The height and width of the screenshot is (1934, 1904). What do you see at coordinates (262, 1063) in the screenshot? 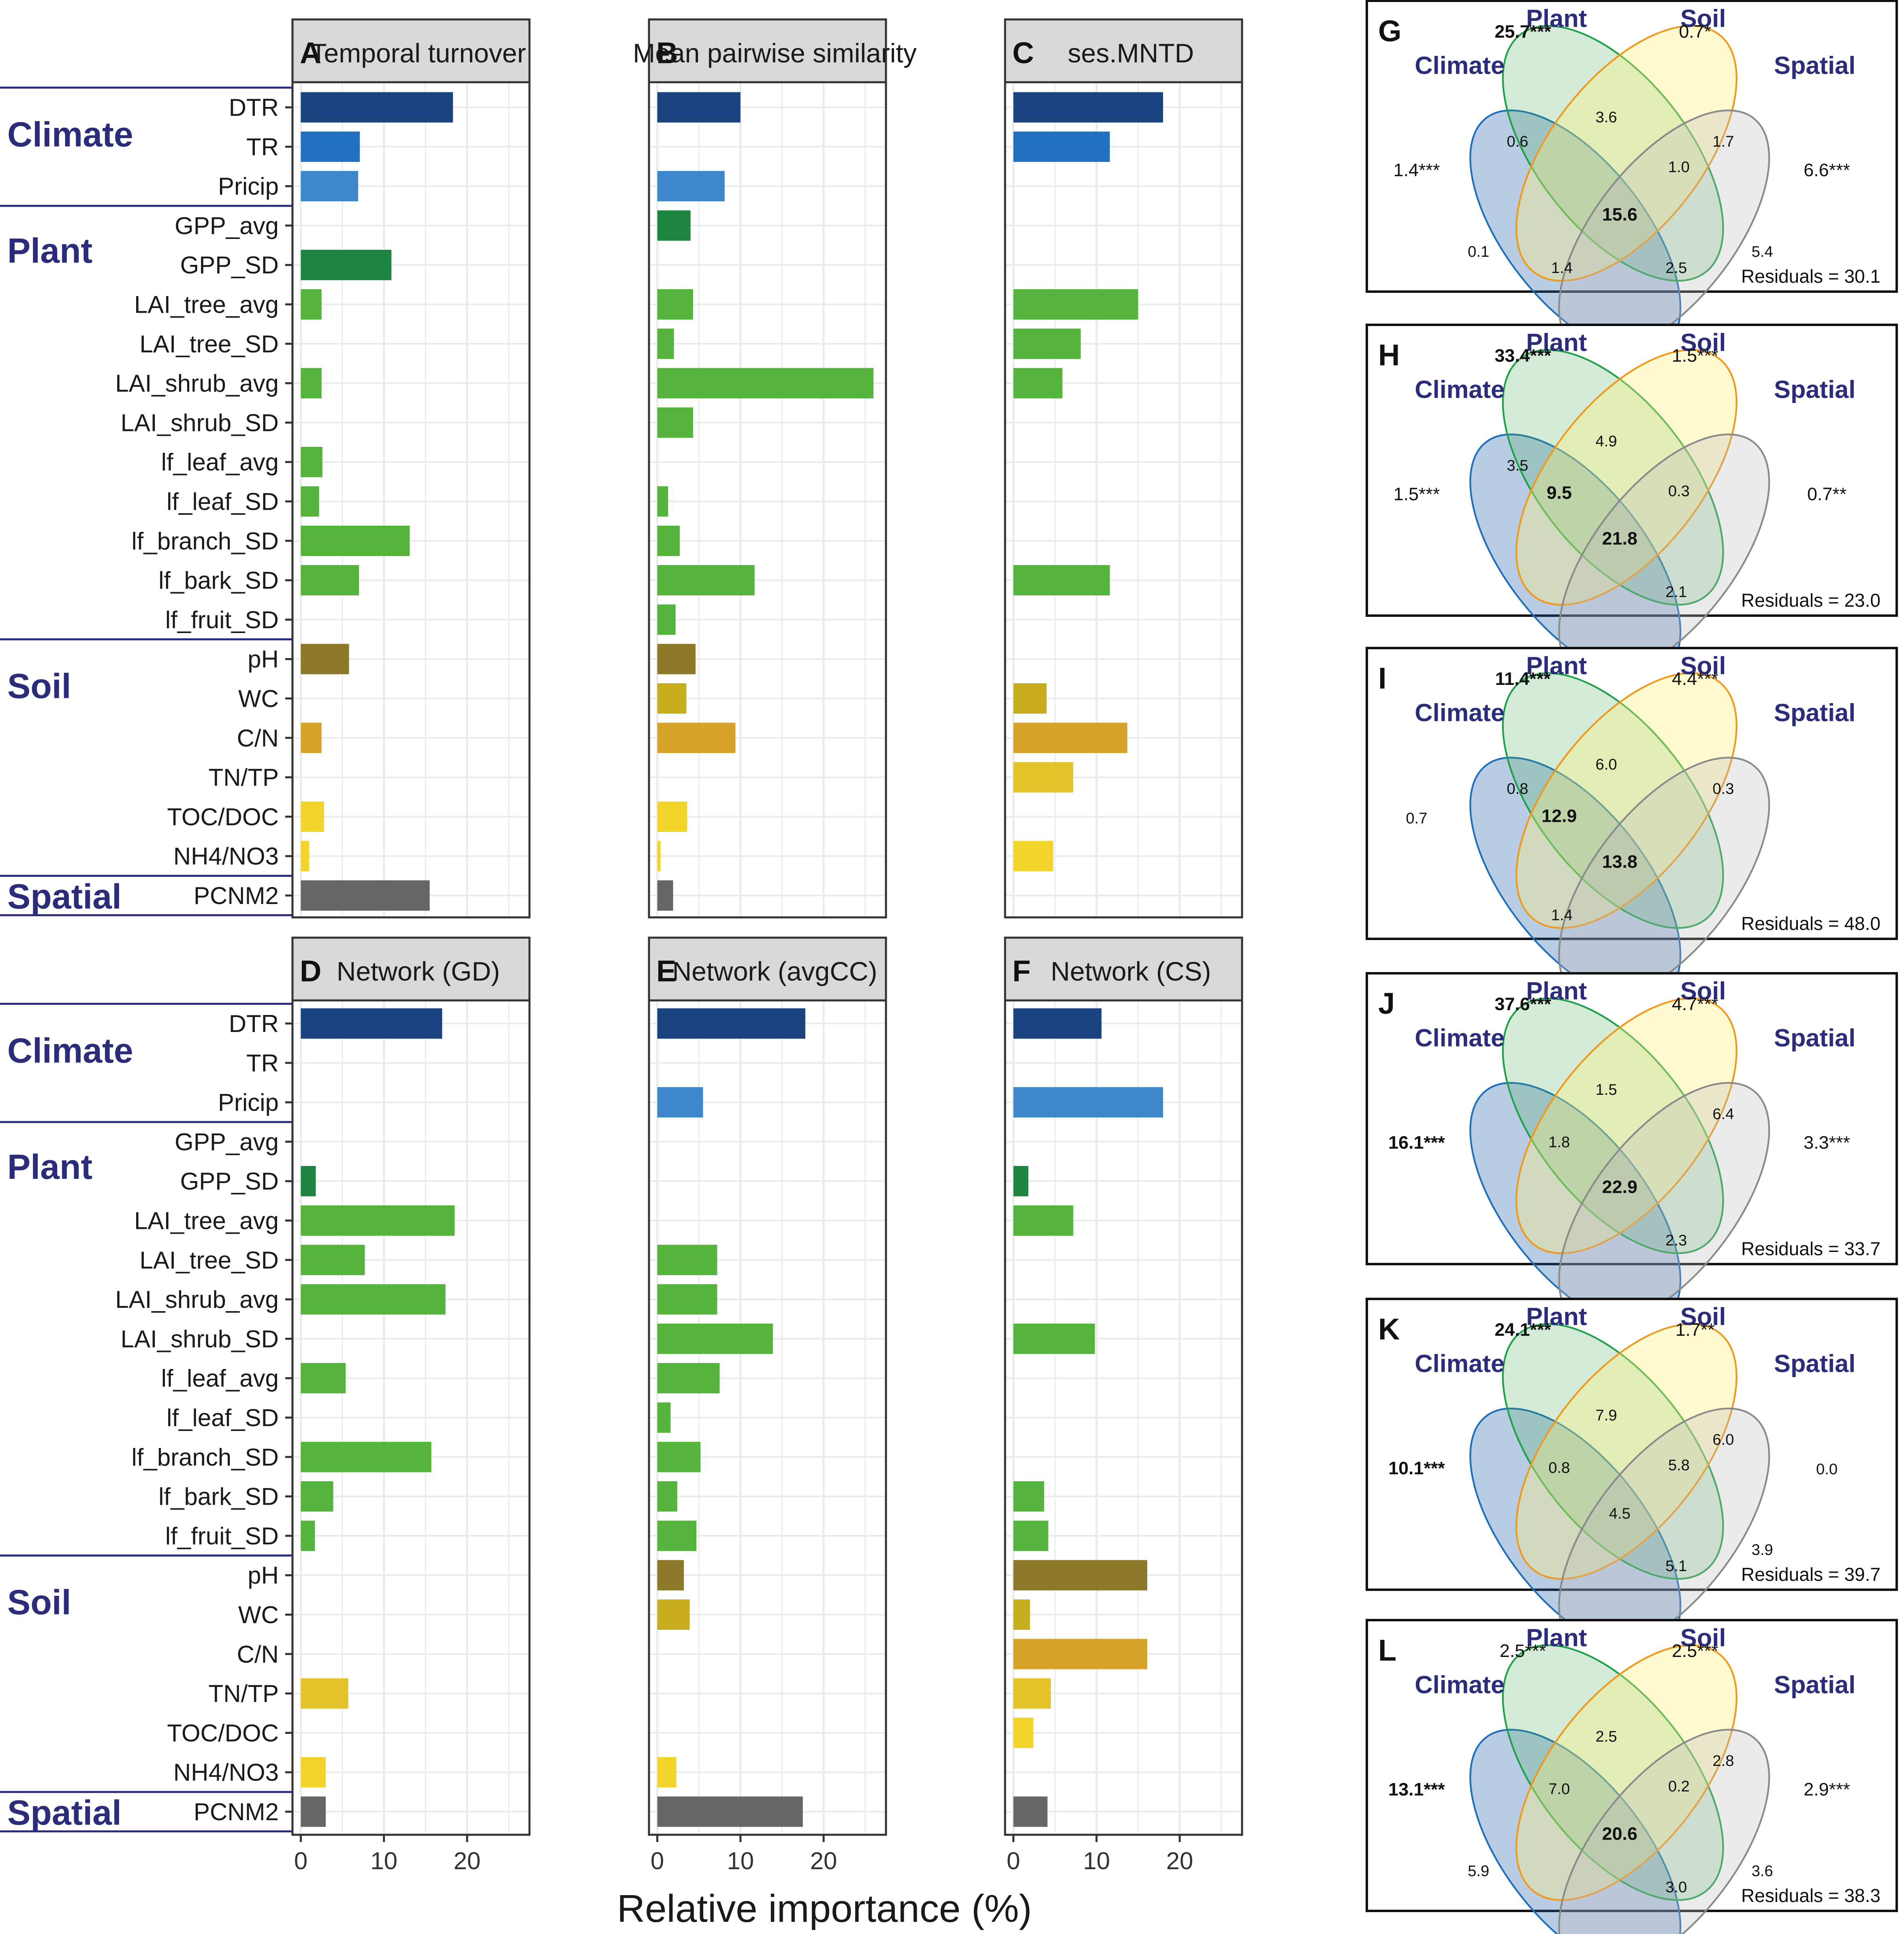
I see `y-label-tr: TR` at bounding box center [262, 1063].